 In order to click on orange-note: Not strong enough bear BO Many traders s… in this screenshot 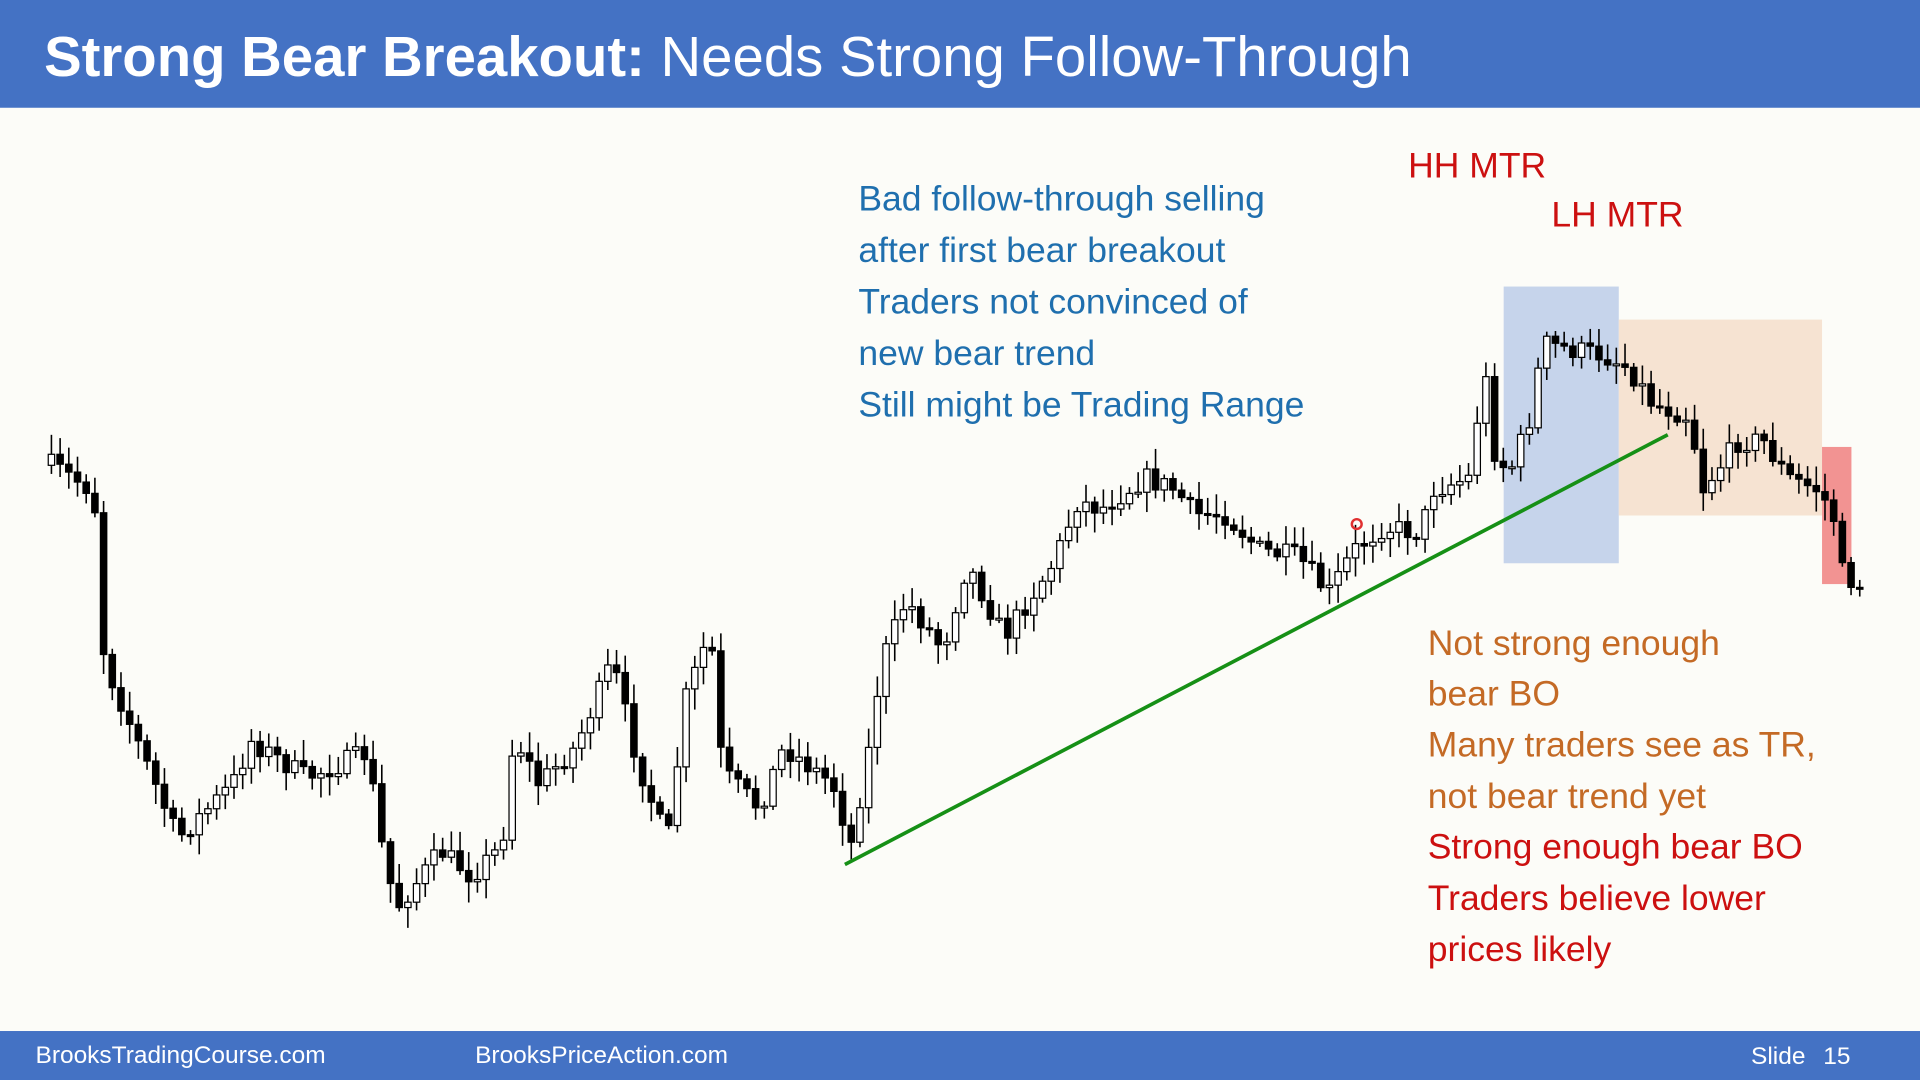, I will do `click(1622, 719)`.